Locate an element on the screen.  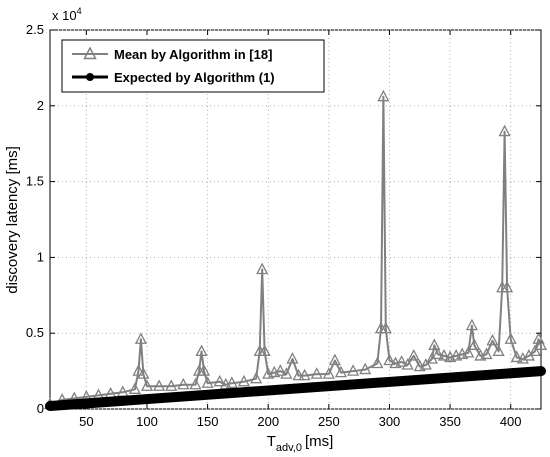
legend-label-expected: Expected by Algorithm (1) is located at coordinates (194, 77).